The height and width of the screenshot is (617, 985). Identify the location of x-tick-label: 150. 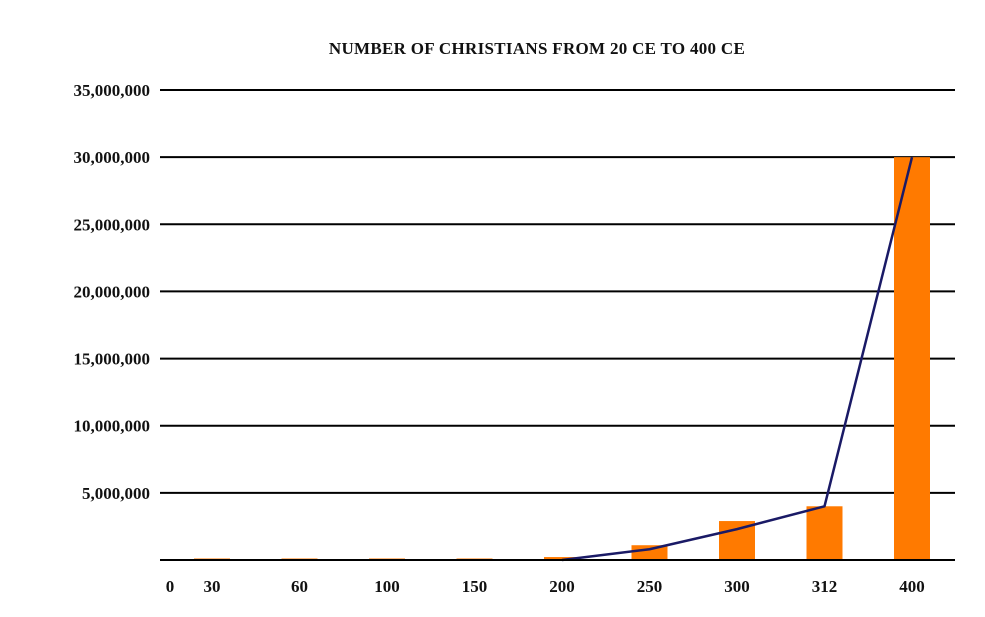
(475, 586).